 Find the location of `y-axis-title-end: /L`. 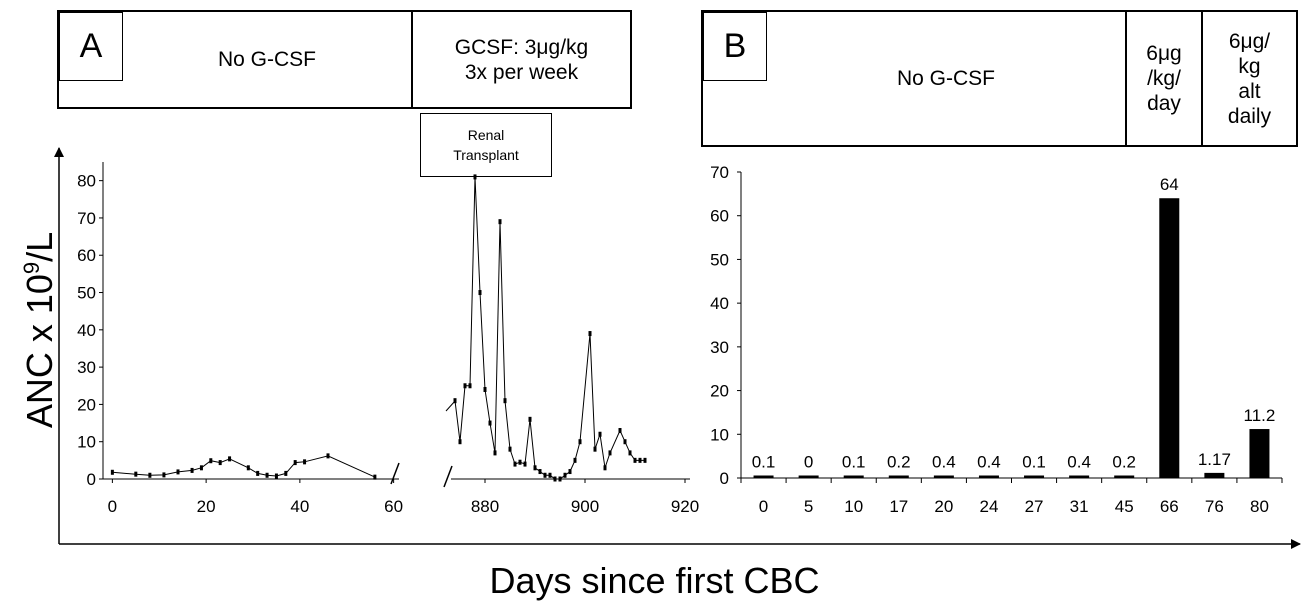

y-axis-title-end: /L is located at coordinates (39, 246).